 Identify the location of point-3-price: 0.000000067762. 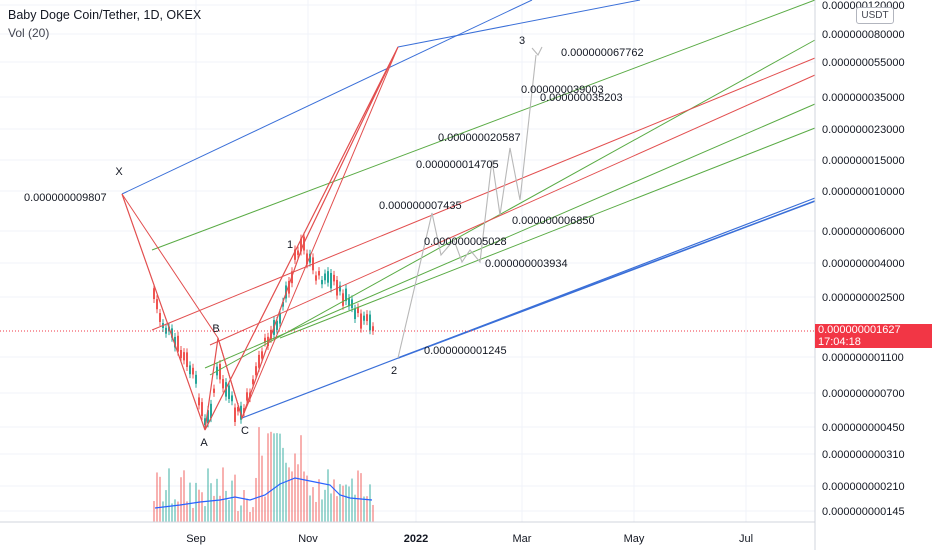
(602, 53).